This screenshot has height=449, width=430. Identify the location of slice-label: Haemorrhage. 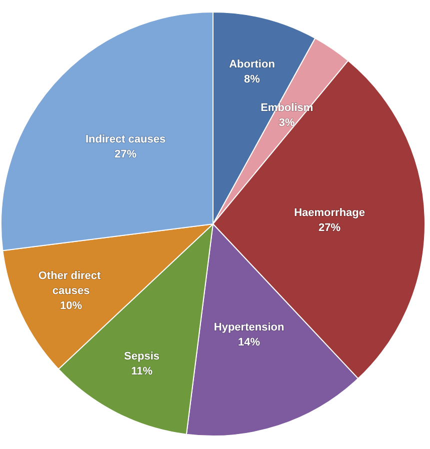
(330, 212).